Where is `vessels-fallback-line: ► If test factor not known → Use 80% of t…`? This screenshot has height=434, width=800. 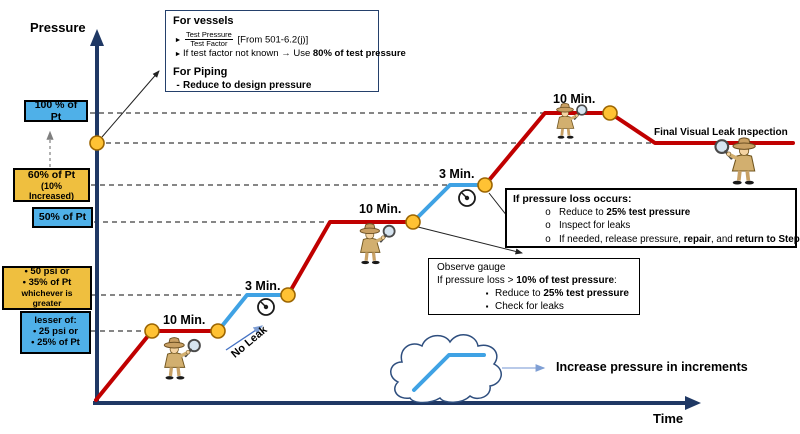 vessels-fallback-line: ► If test factor not known → Use 80% of t… is located at coordinates (290, 54).